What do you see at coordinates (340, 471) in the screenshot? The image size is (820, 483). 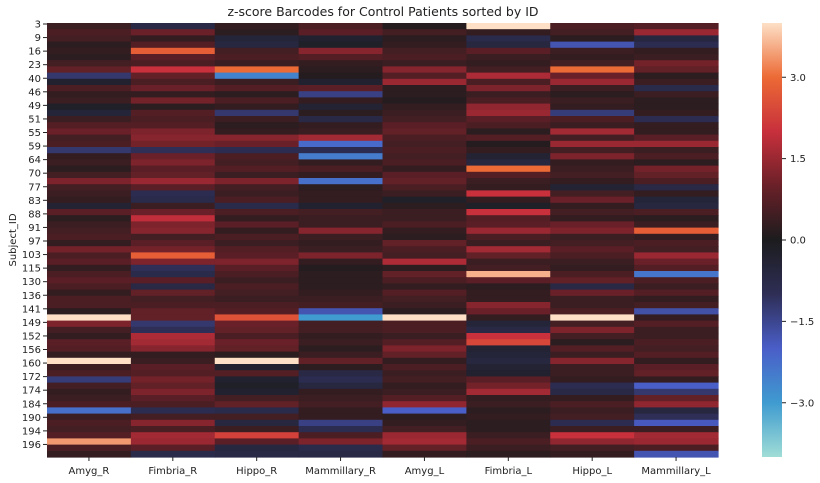 I see `x-tick-label: Mammillary_R` at bounding box center [340, 471].